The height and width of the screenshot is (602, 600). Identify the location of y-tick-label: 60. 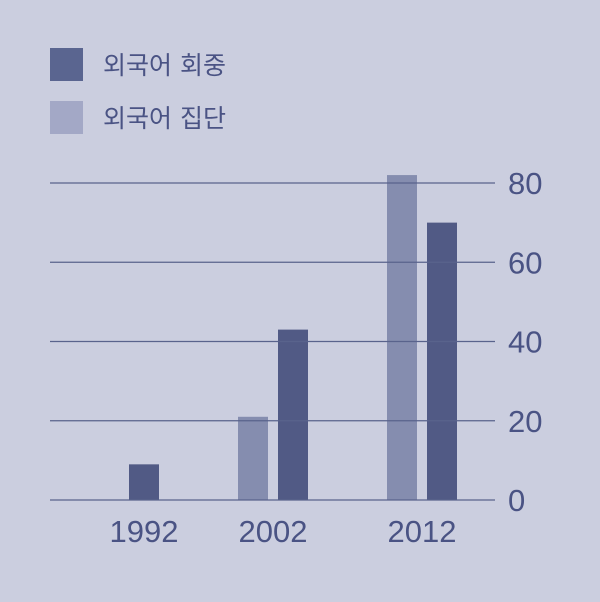
(525, 262).